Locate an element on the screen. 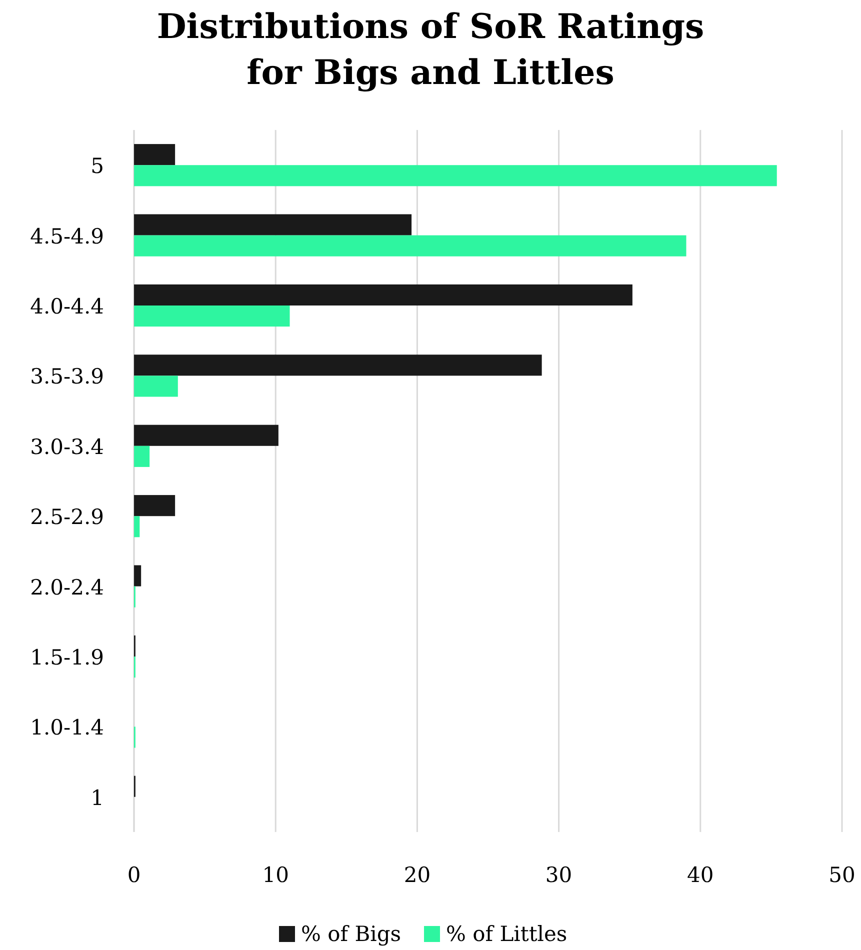 This screenshot has height=950, width=861. y-tick-label: 4.0-4.4 is located at coordinates (67, 306).